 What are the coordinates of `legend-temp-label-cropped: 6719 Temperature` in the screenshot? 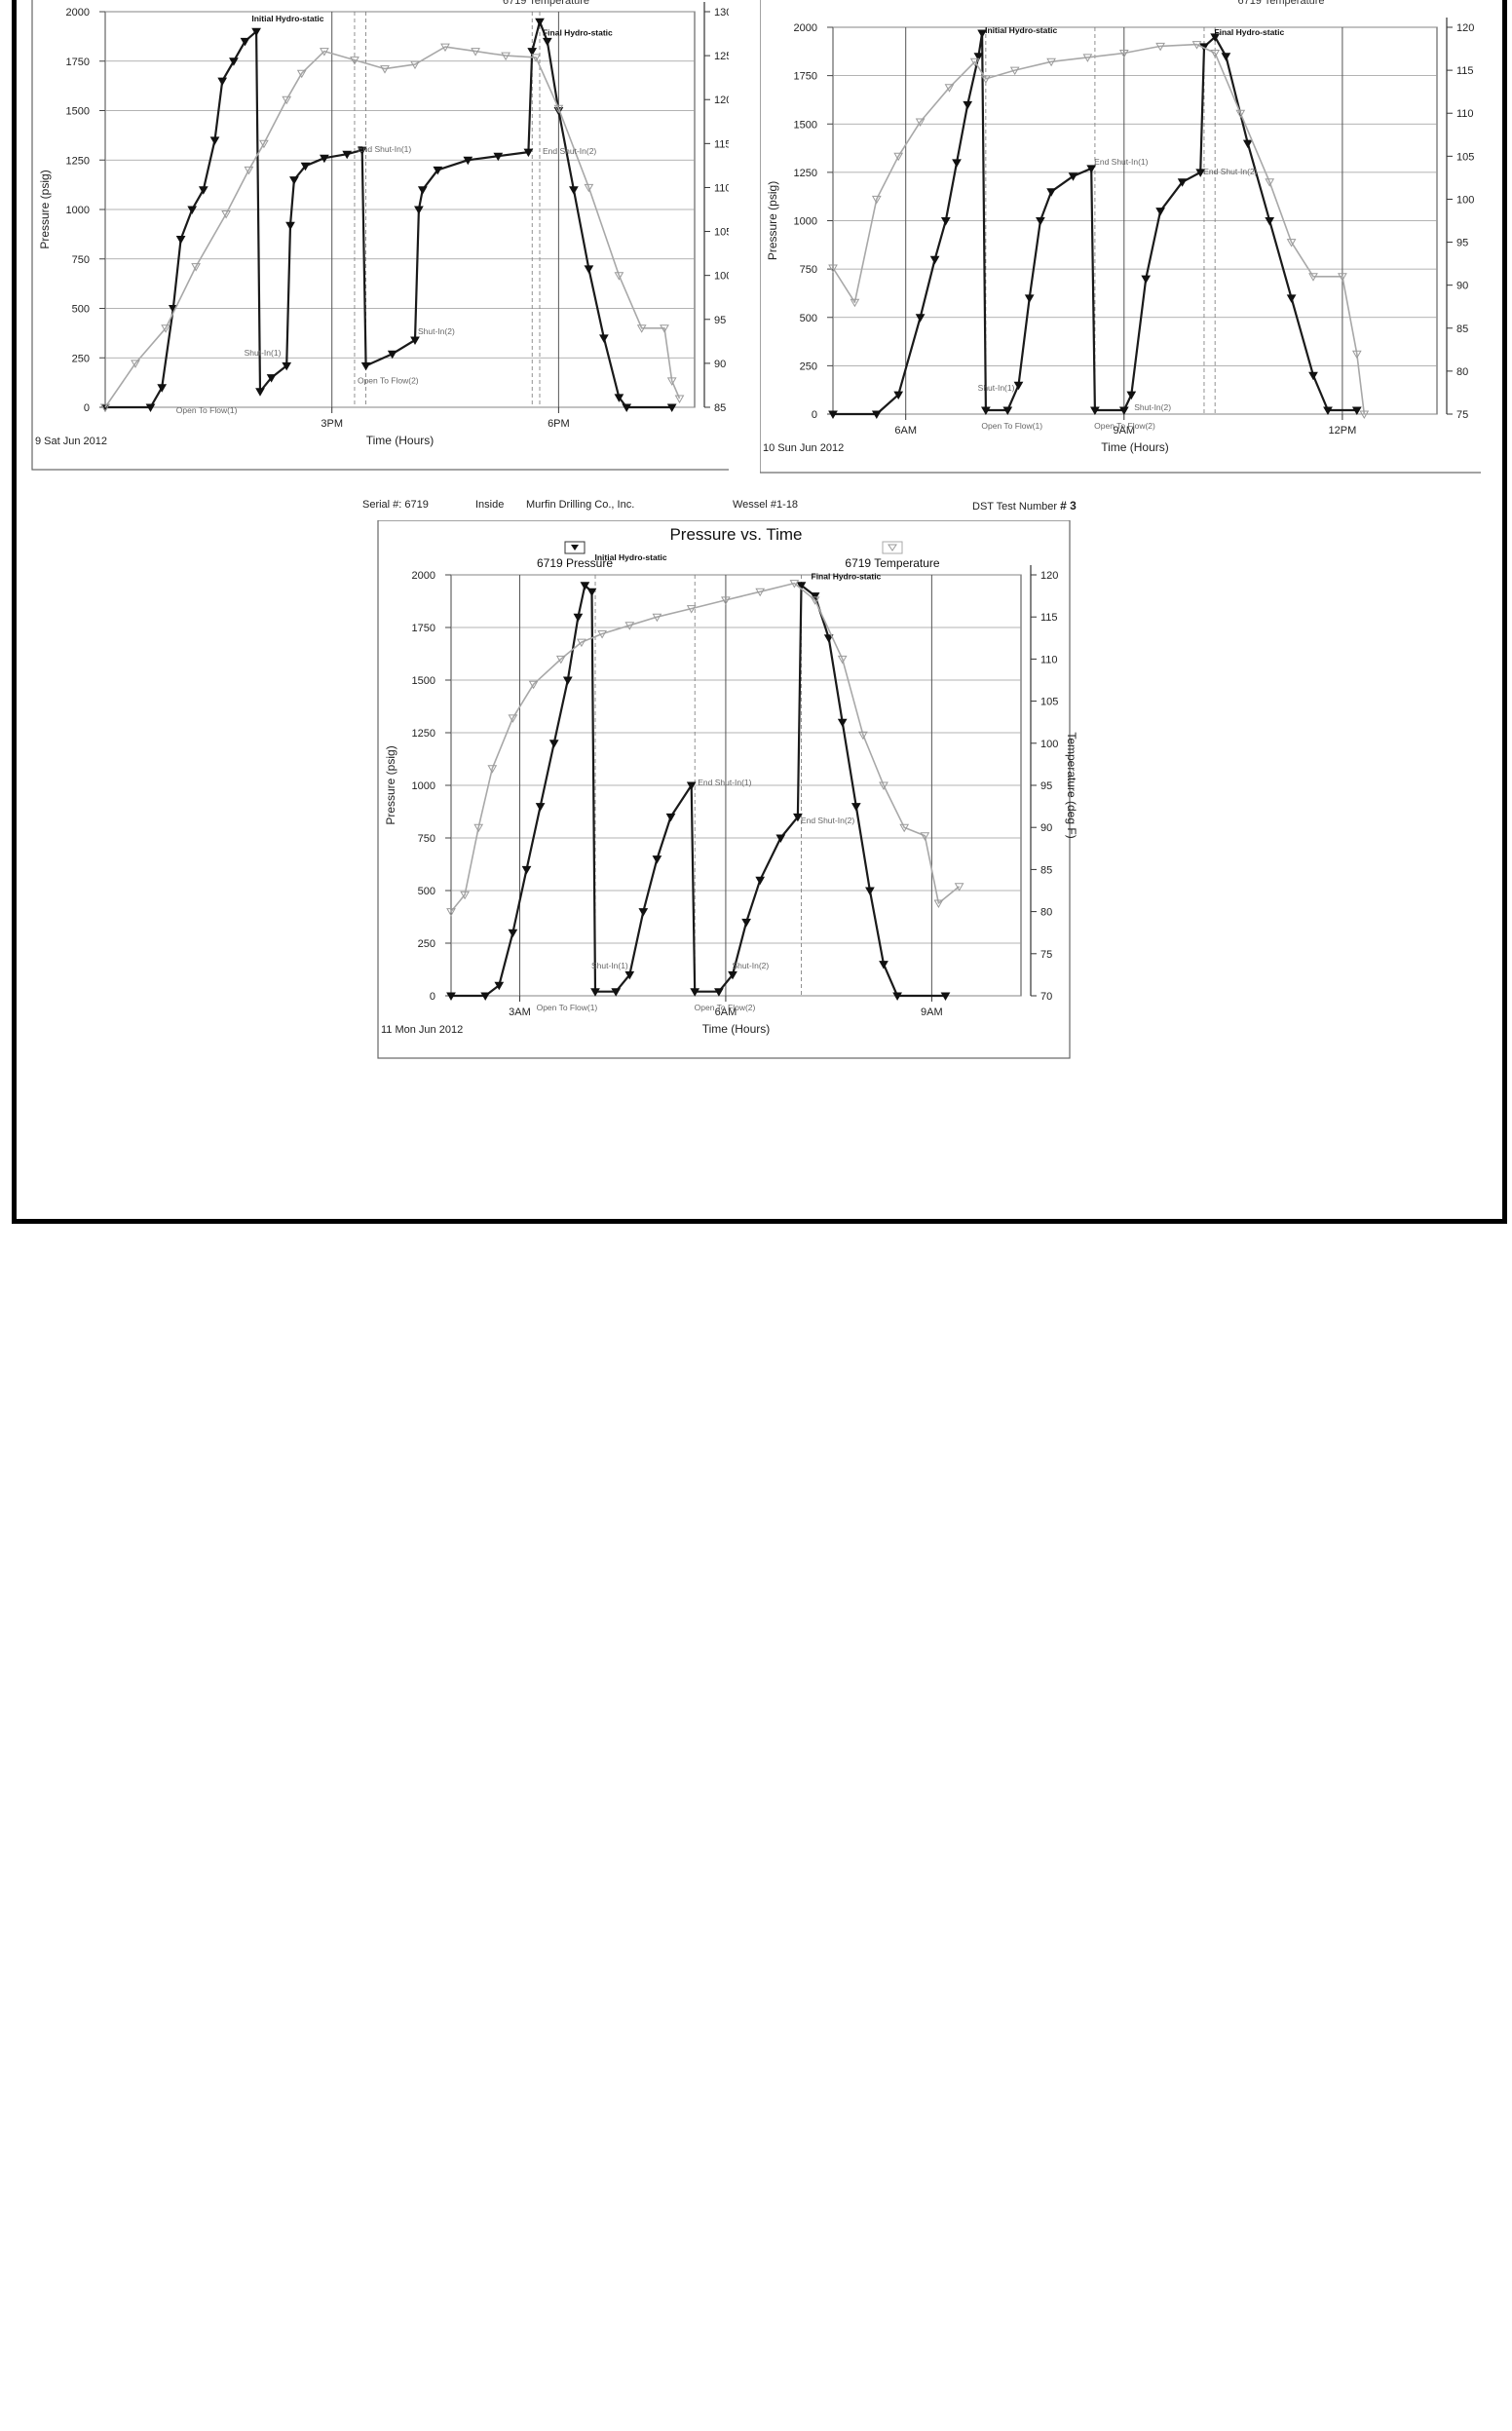 It's located at (546, 3).